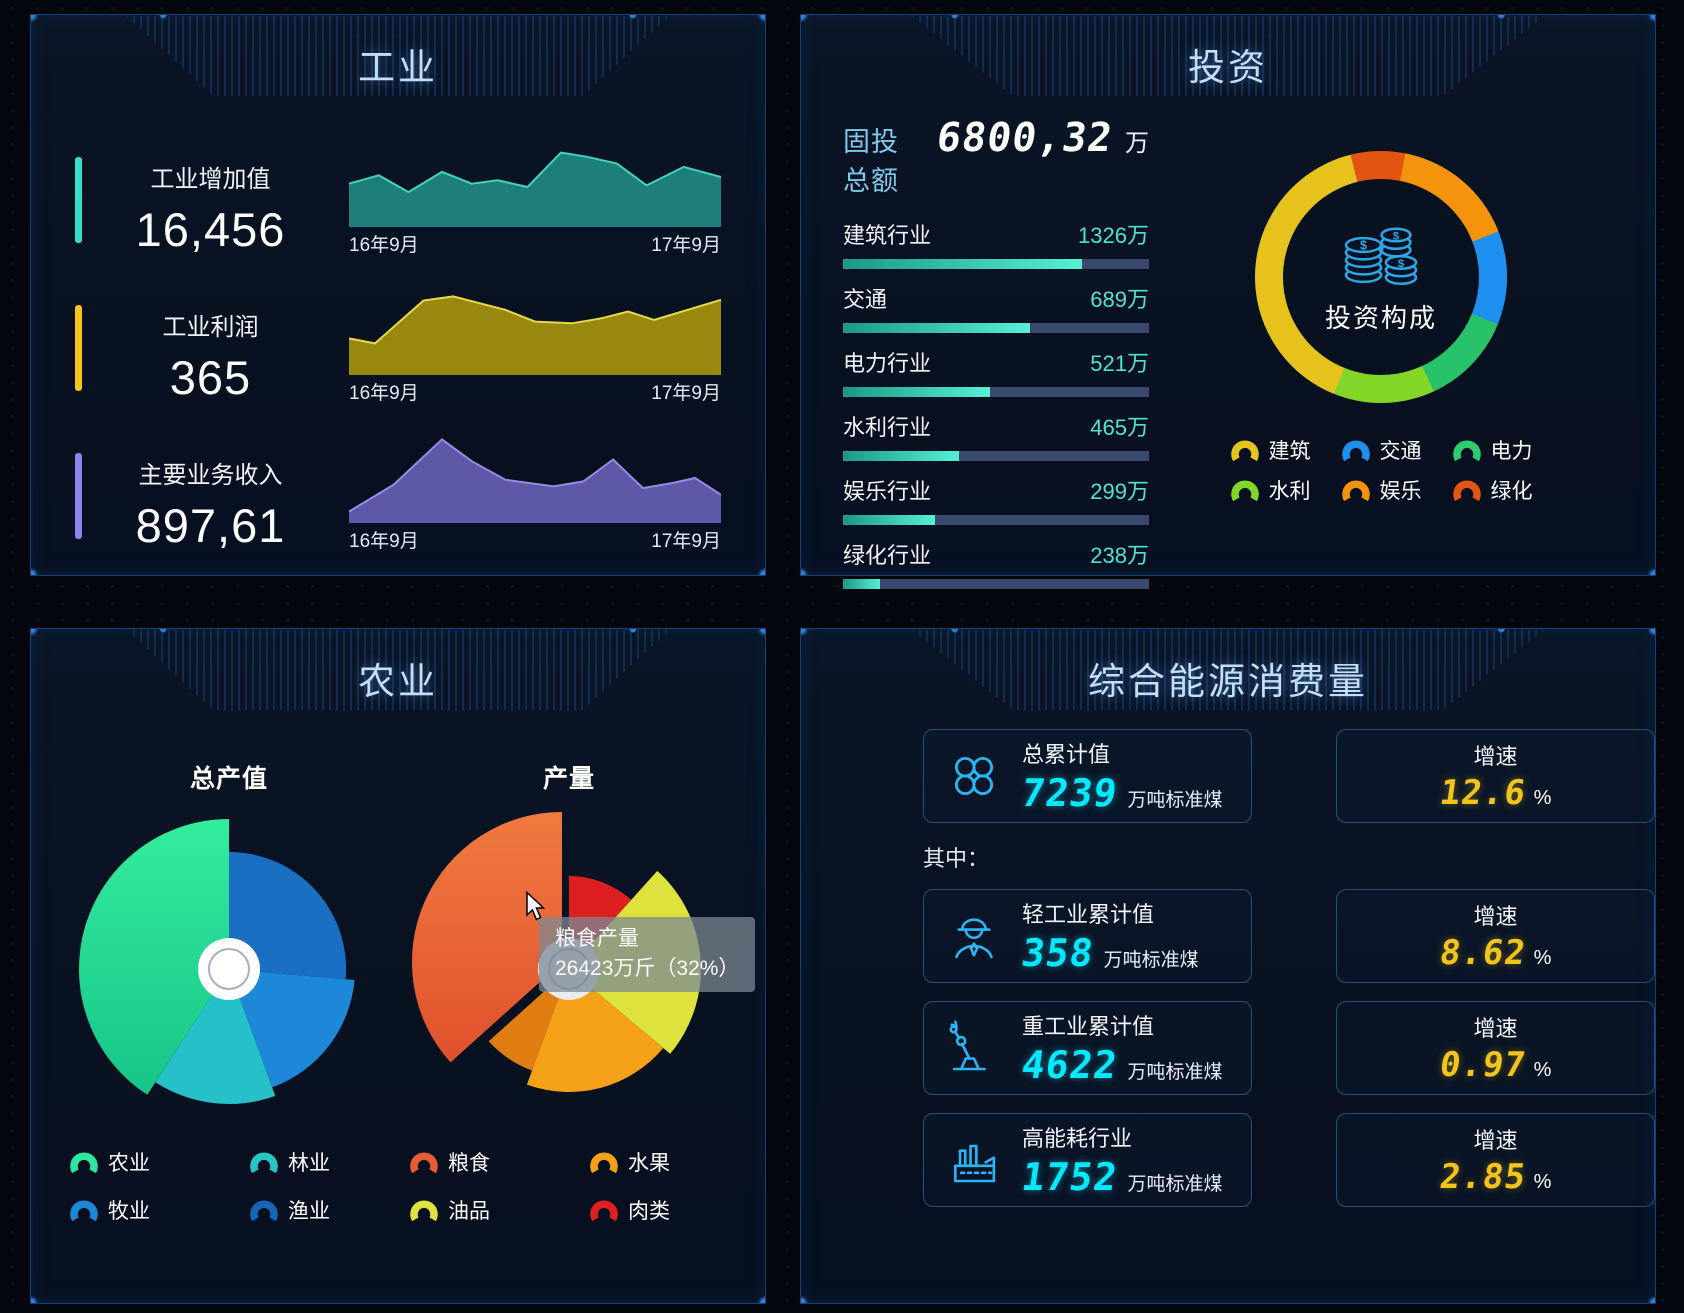 This screenshot has width=1684, height=1313. Describe the element at coordinates (956, 858) in the screenshot. I see `energy-subnote: 其中：` at that location.